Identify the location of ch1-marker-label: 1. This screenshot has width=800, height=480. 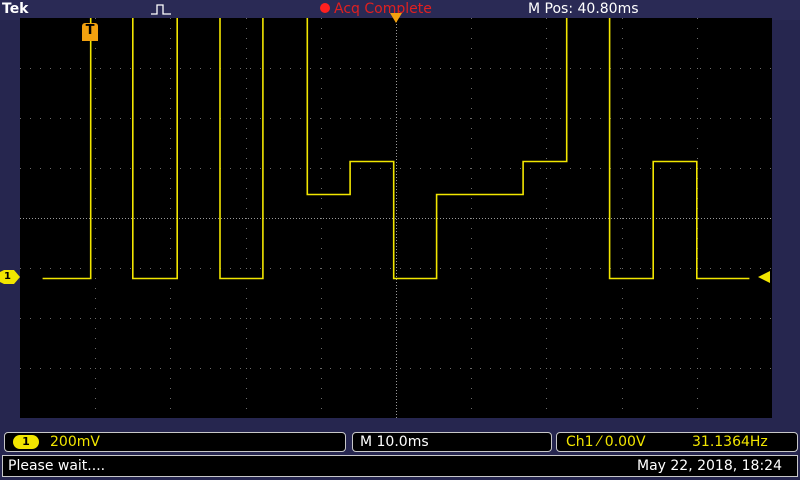
(7, 276).